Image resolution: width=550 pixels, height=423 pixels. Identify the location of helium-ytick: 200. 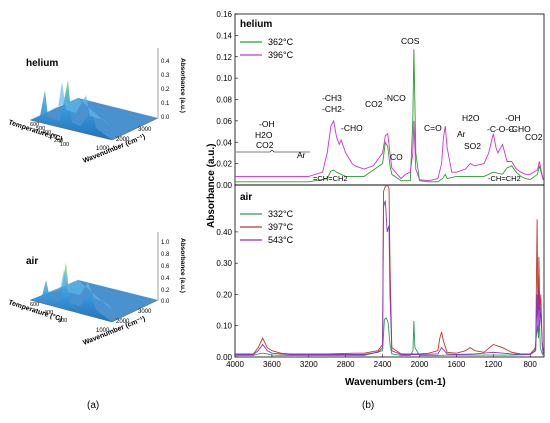
(58, 141).